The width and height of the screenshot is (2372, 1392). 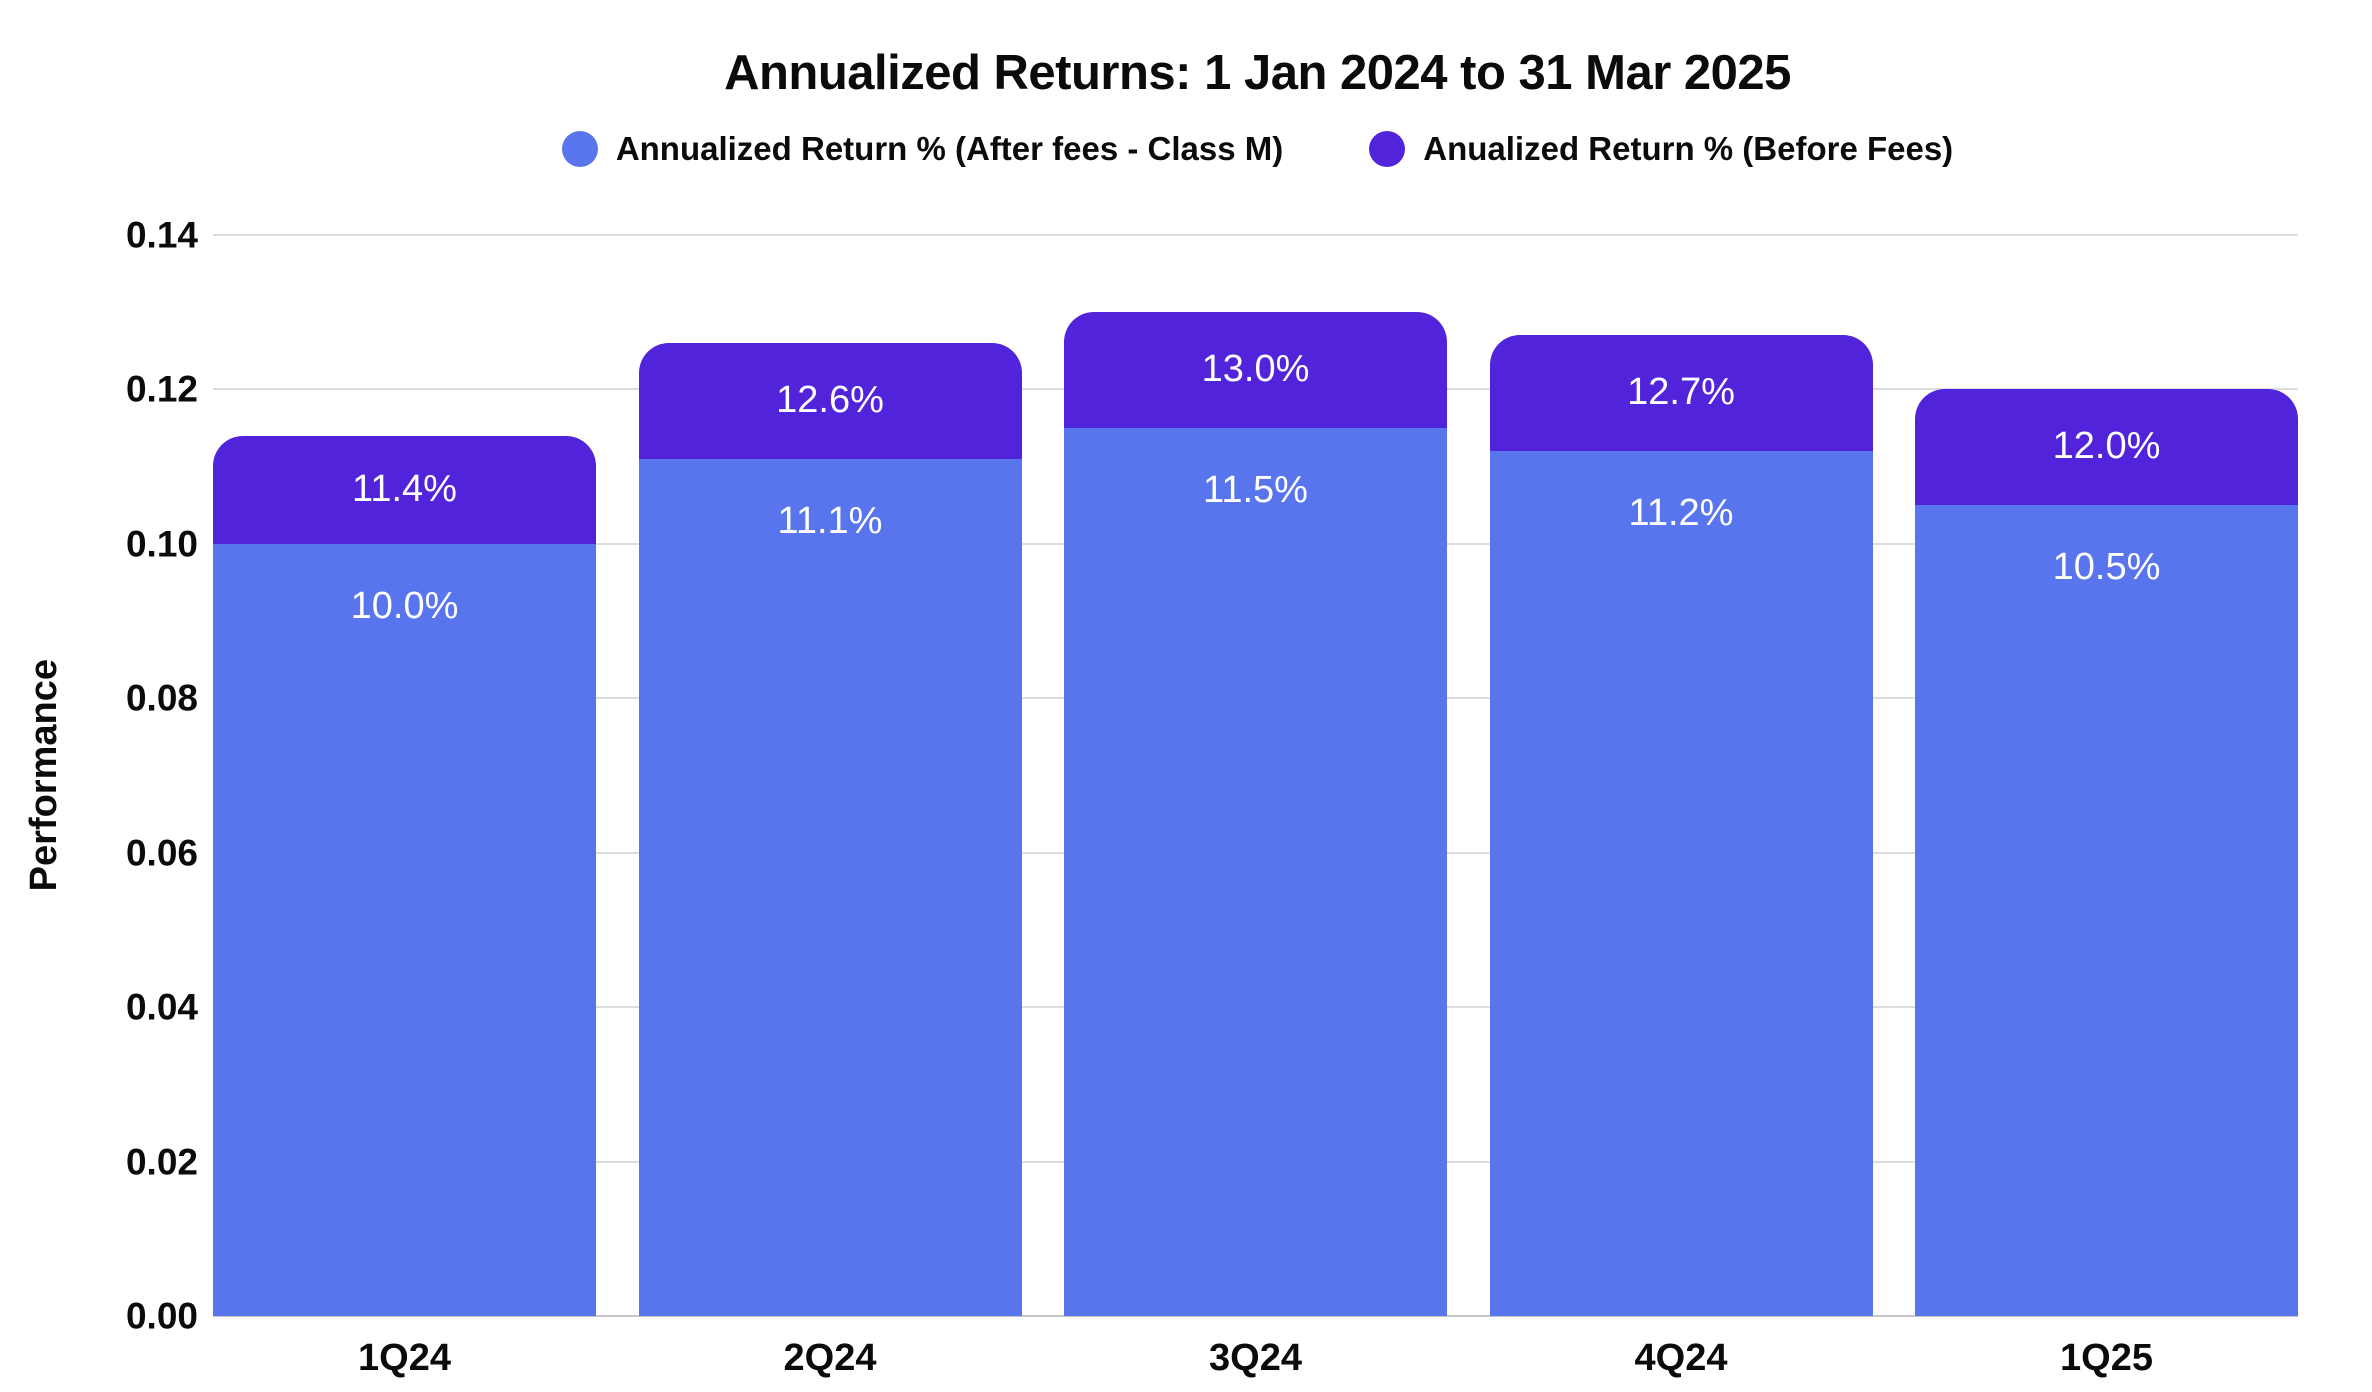 I want to click on bar-before-fees-label: 11.4%, so click(x=404, y=488).